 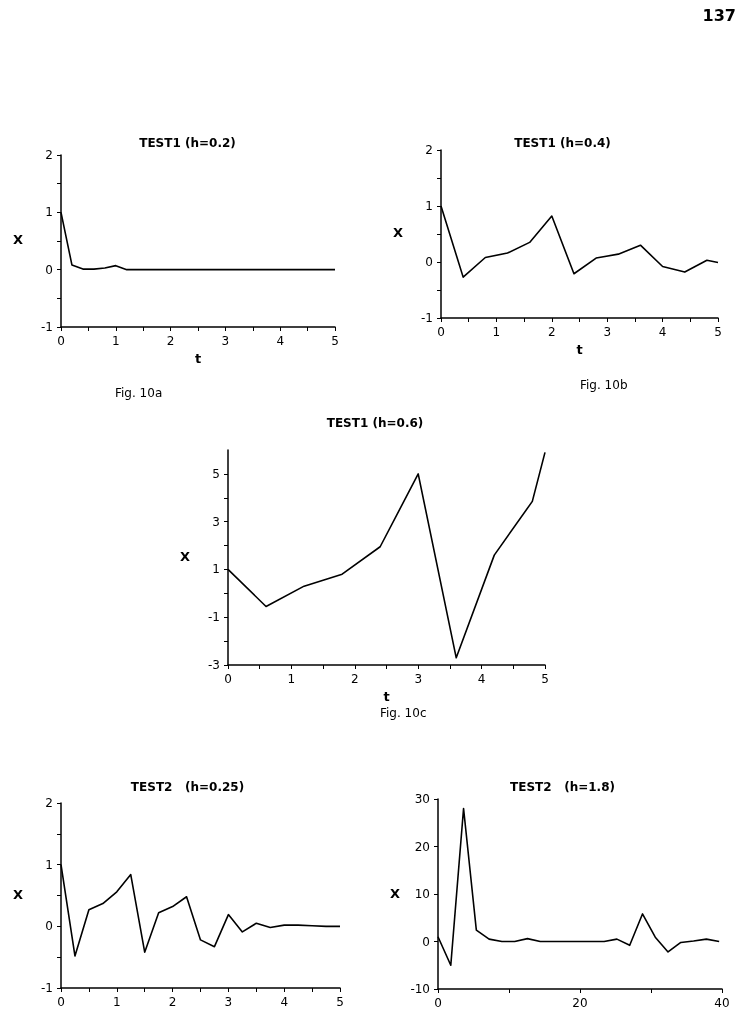 I want to click on chart-title: TEST1 (h=0.4), so click(x=562, y=143).